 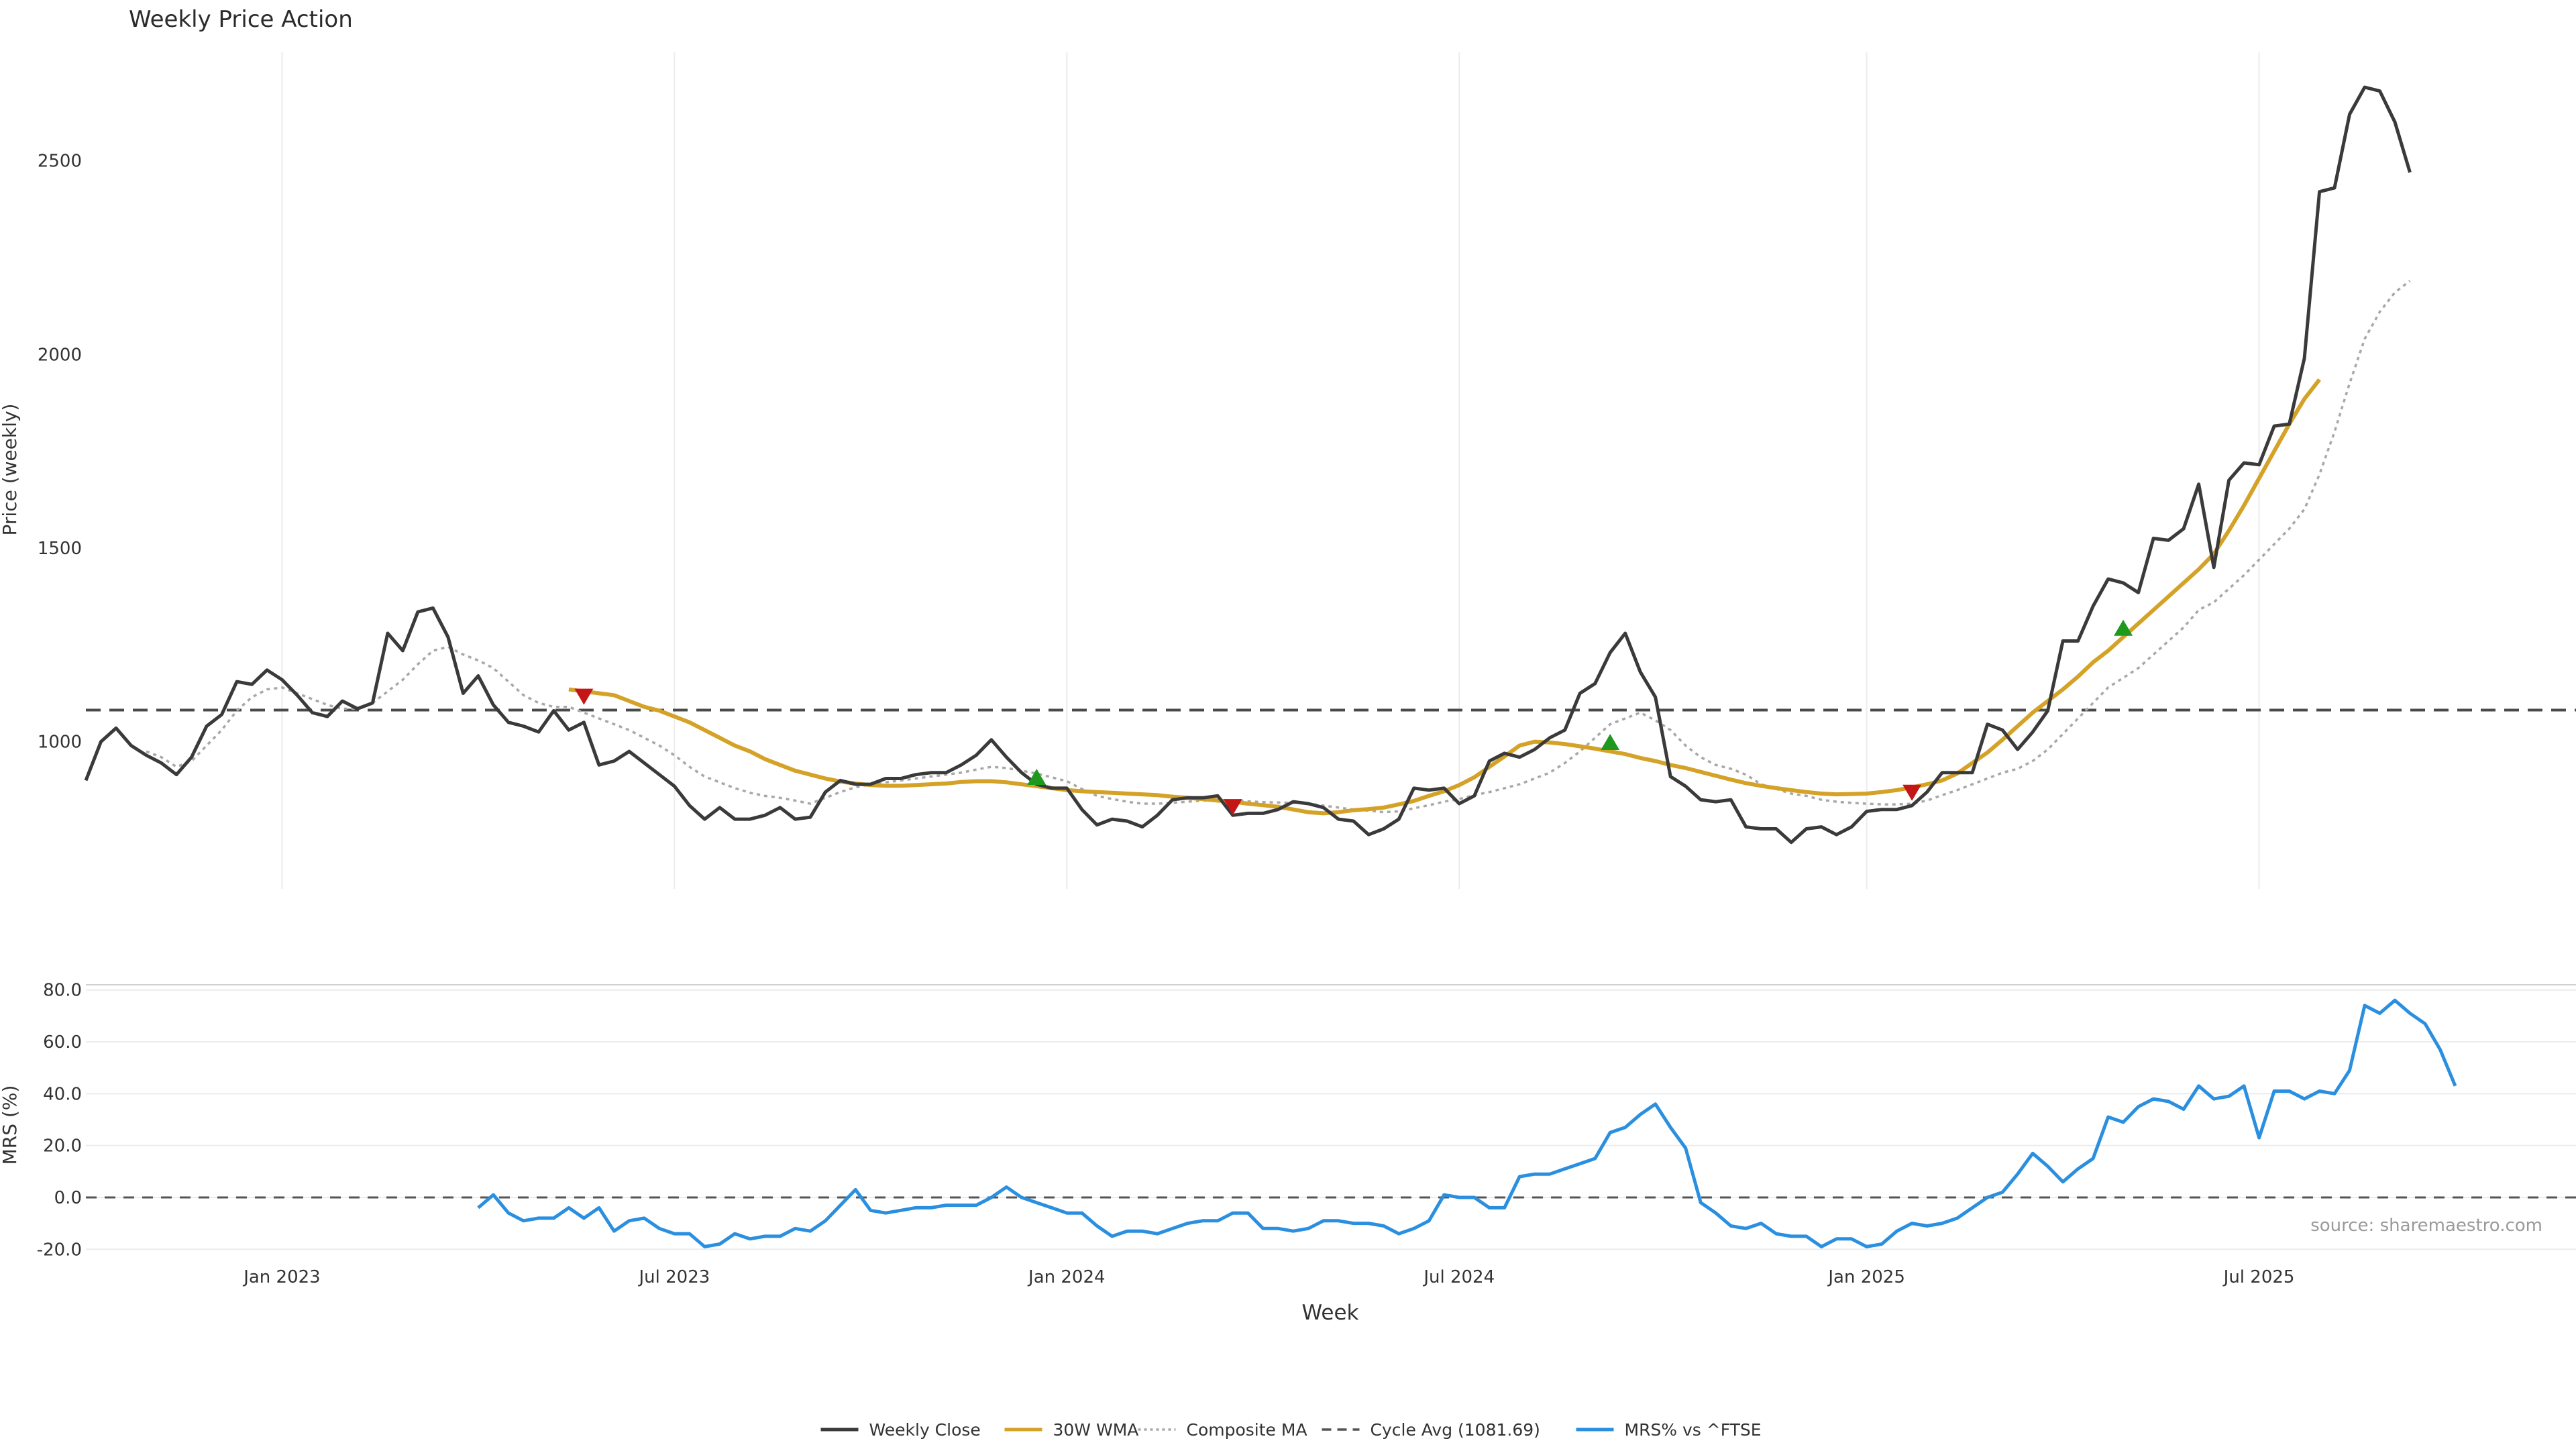 I want to click on mrs-watermark: source: sharemaestro.com, so click(x=2426, y=1226).